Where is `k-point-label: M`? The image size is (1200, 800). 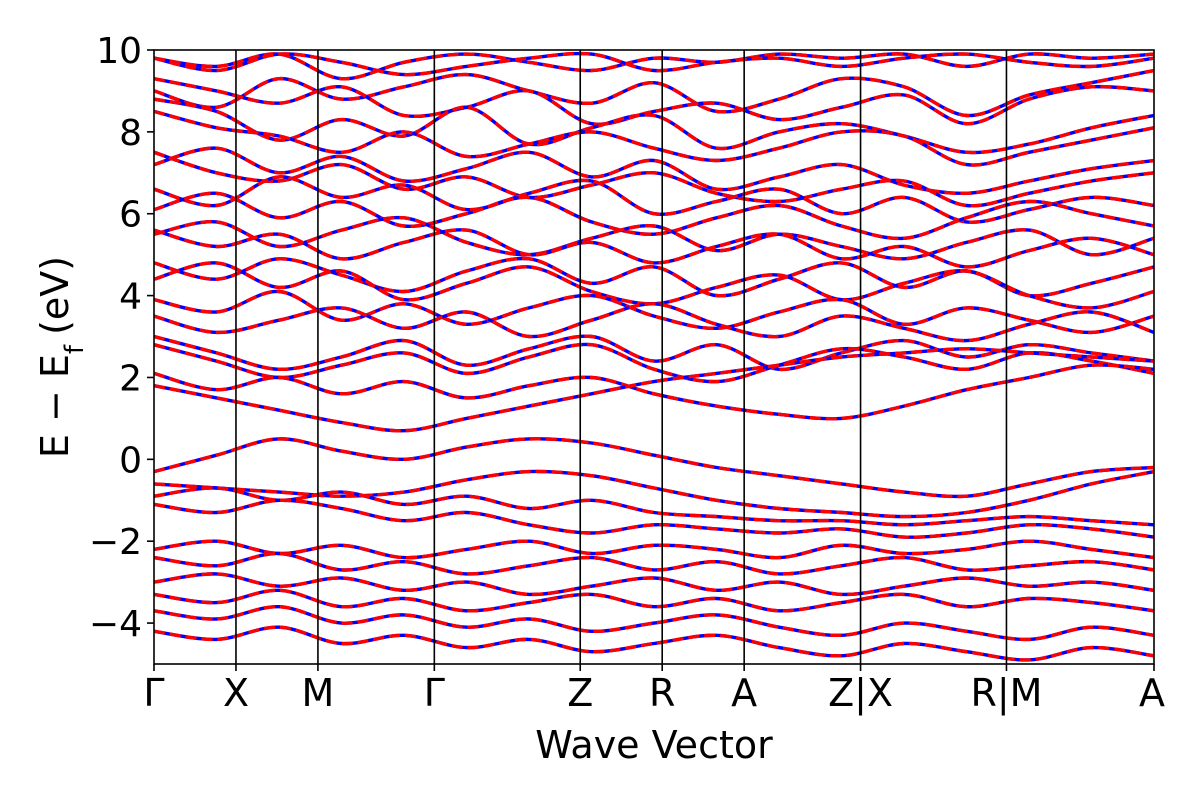 k-point-label: M is located at coordinates (318, 693).